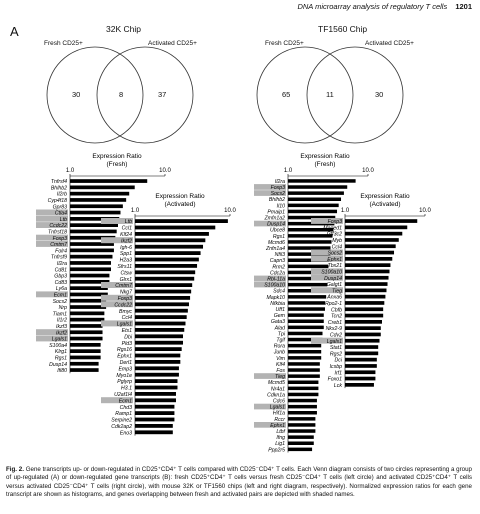 This screenshot has height=514, width=480. Describe the element at coordinates (335, 323) in the screenshot. I see `gene-label: Creb1` at that location.